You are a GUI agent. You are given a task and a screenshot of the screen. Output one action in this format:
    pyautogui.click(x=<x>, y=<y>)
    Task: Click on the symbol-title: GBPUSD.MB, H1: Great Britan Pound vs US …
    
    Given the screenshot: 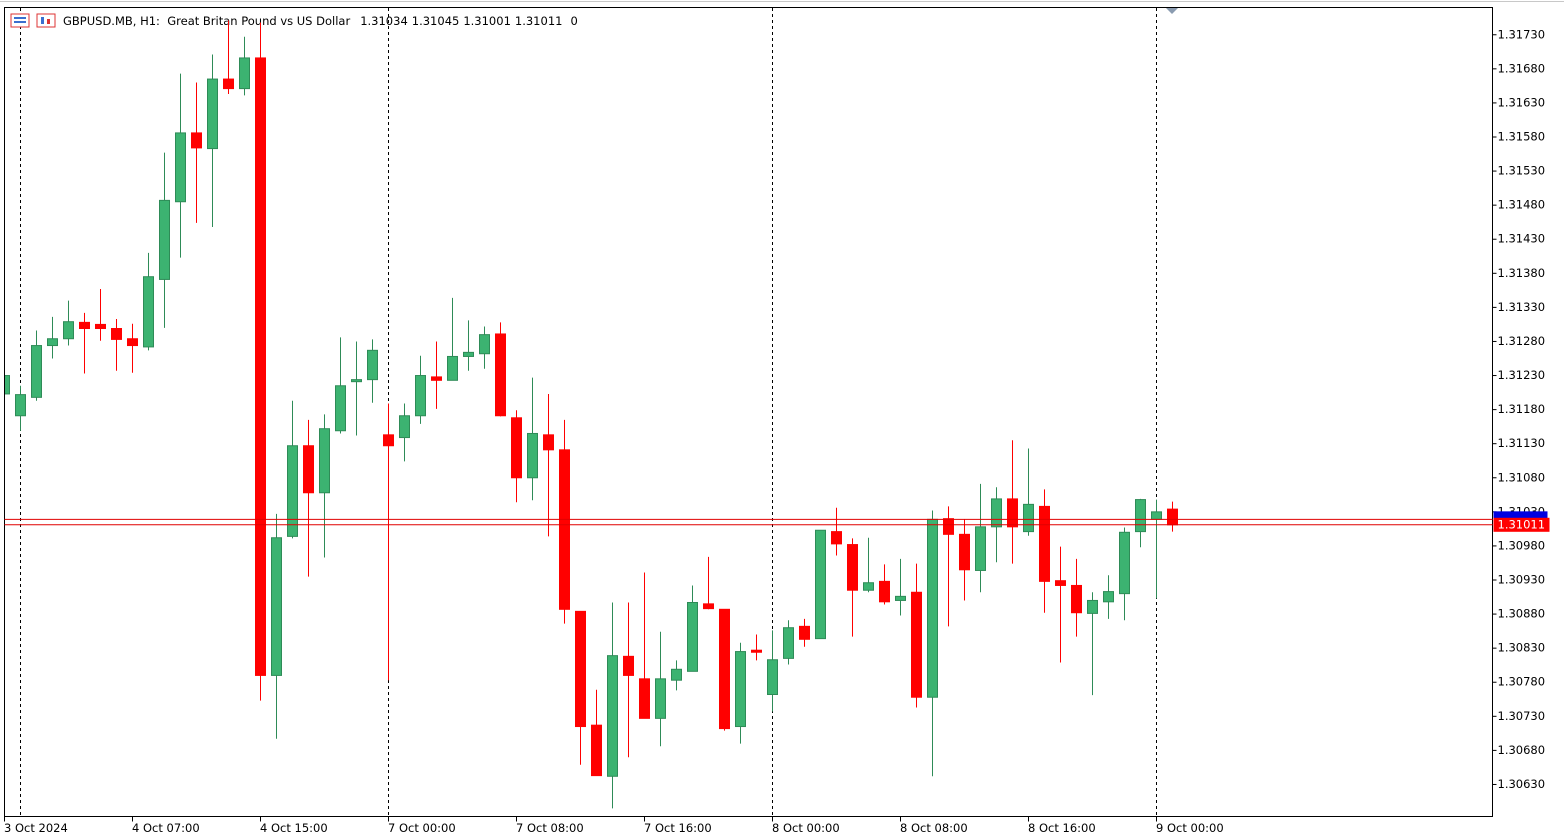 What is the action you would take?
    pyautogui.click(x=206, y=21)
    